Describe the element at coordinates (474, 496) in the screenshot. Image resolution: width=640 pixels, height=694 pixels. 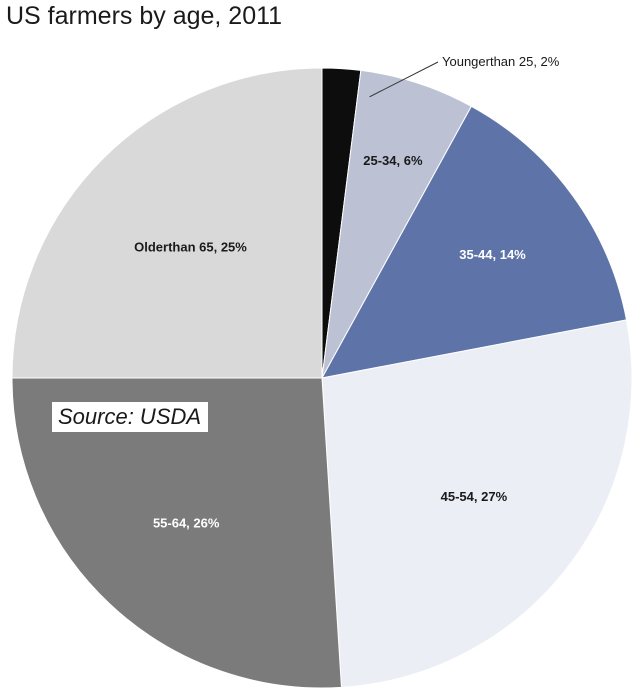
I see `slice-label-45-54: 45-54, 27%` at that location.